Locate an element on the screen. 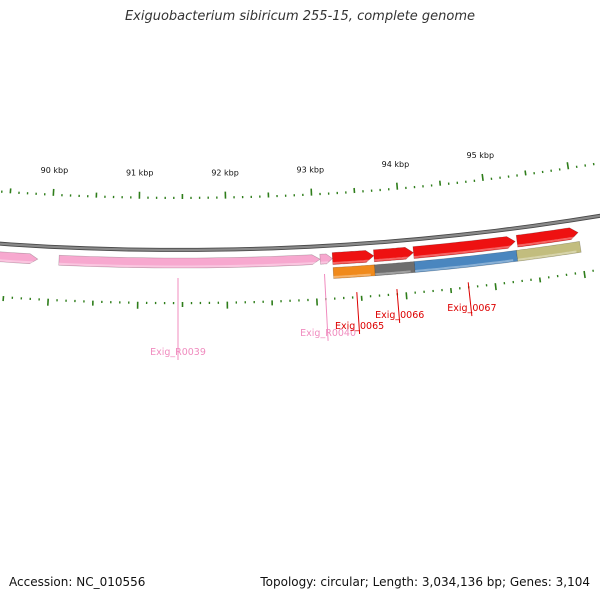  feature-cds-a is located at coordinates (353, 257).